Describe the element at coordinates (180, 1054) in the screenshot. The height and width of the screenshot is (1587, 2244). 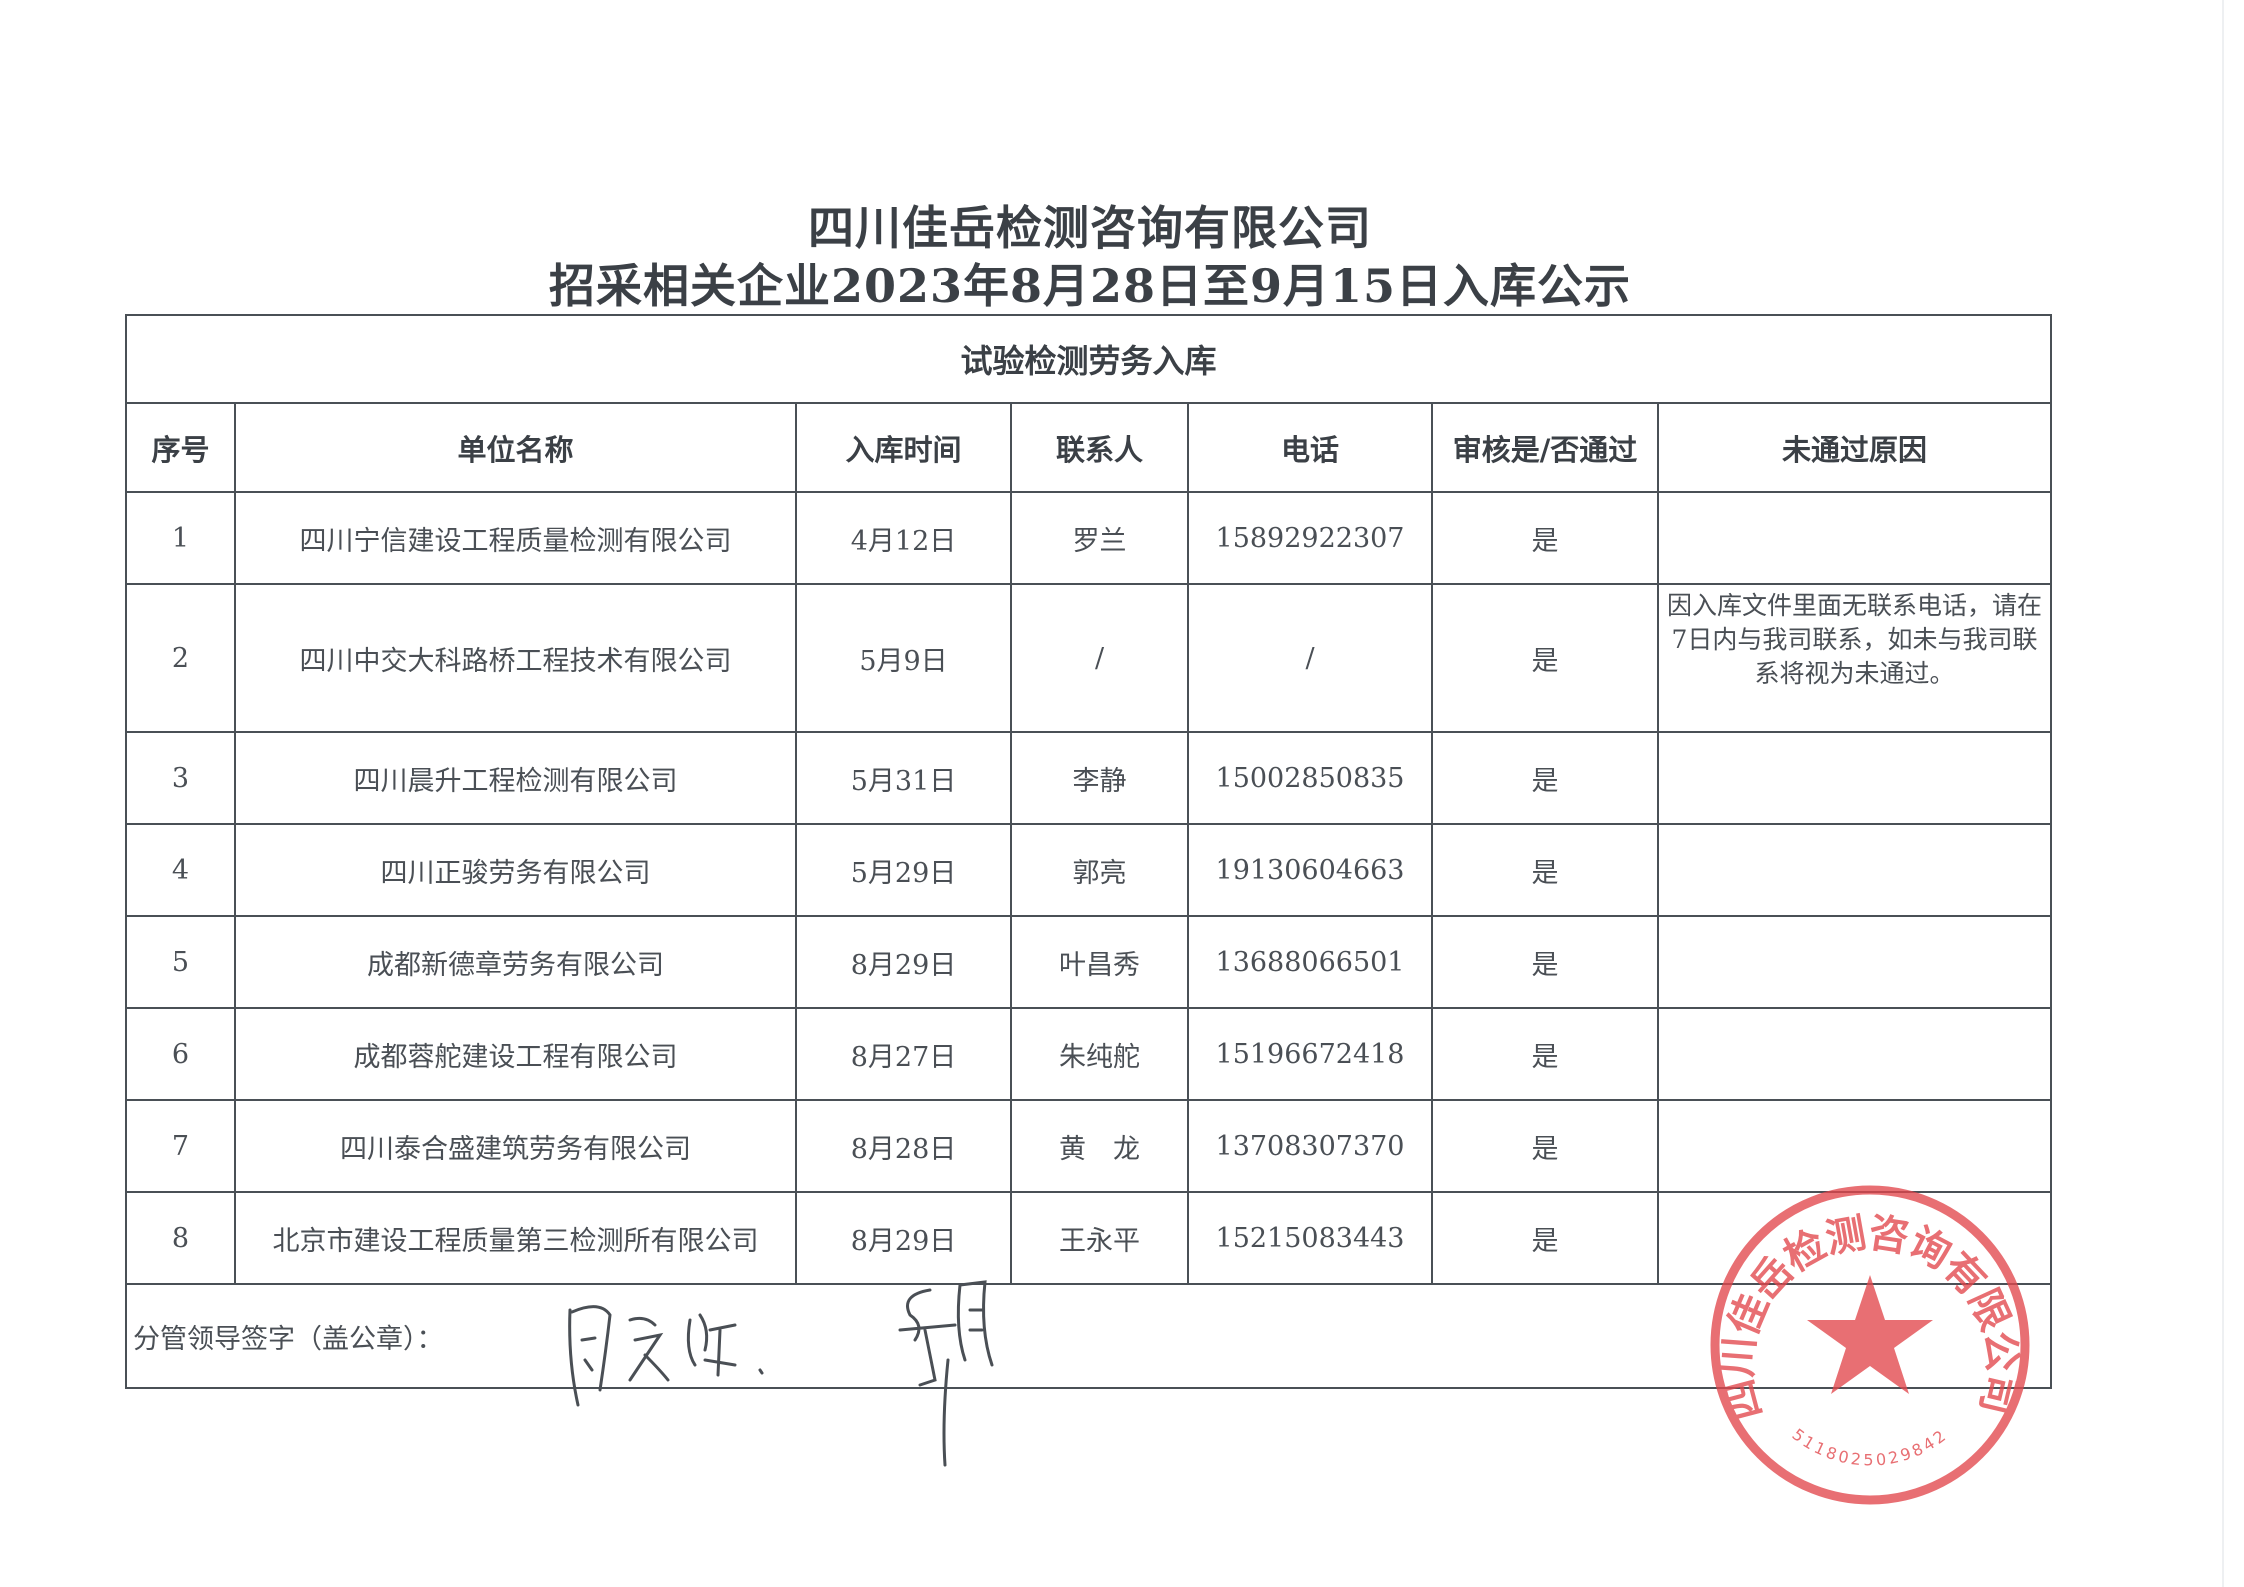
I see `row-number: 6` at that location.